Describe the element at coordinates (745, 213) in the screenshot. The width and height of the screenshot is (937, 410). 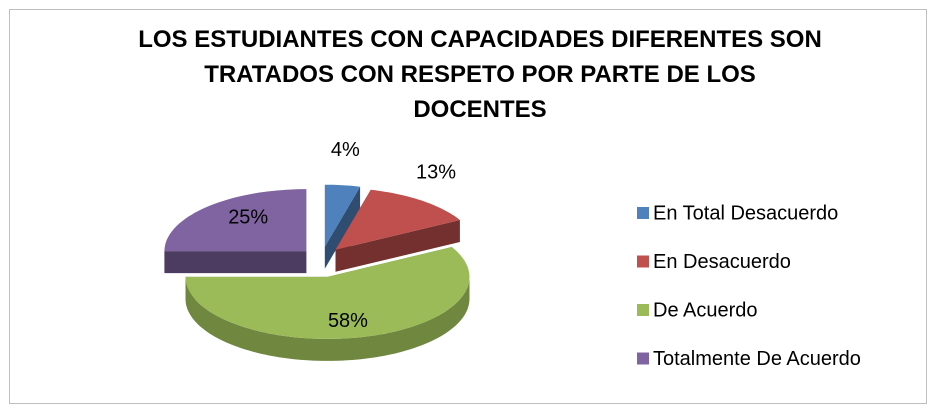
I see `legend-label: En Total Desacuerdo` at that location.